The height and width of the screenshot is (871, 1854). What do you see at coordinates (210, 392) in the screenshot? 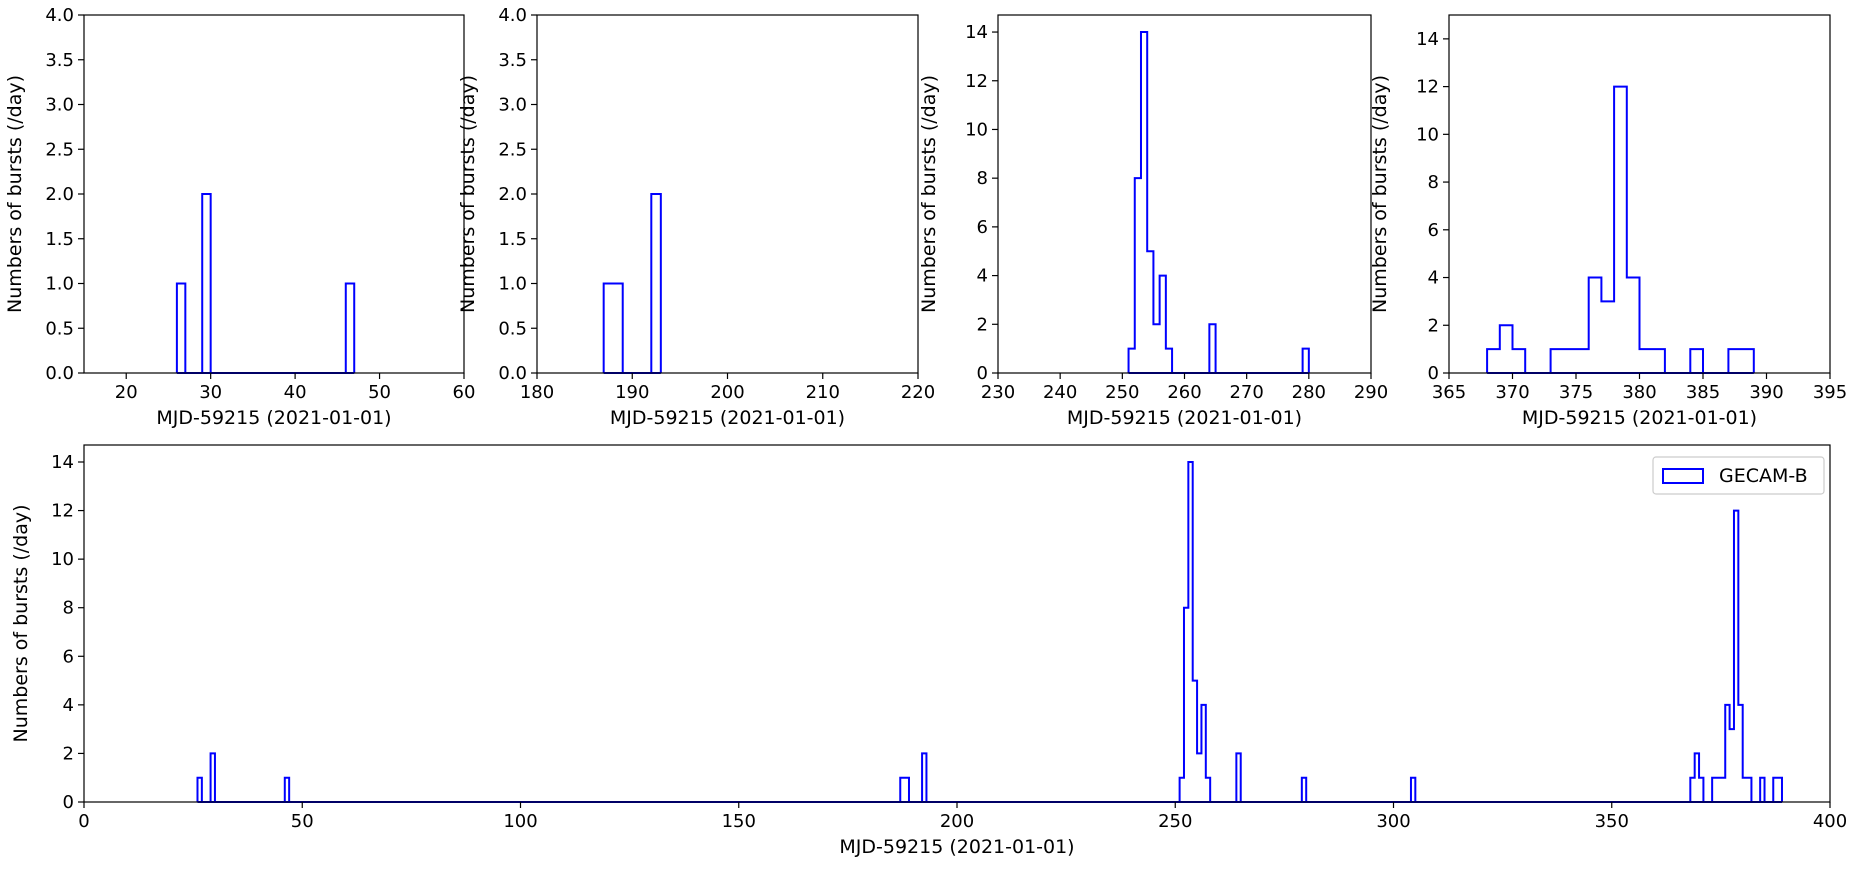
I see `x-tick-label: 30` at bounding box center [210, 392].